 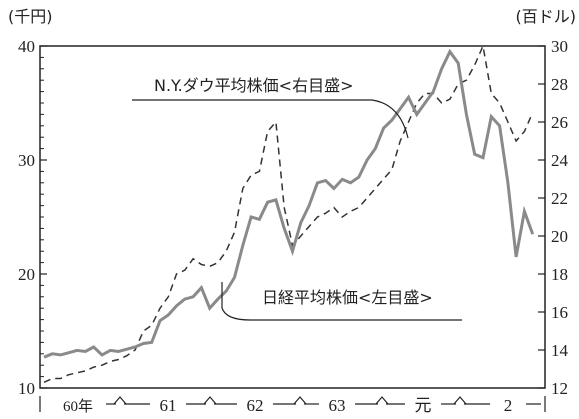 I want to click on x-category-label: 元, so click(x=423, y=405).